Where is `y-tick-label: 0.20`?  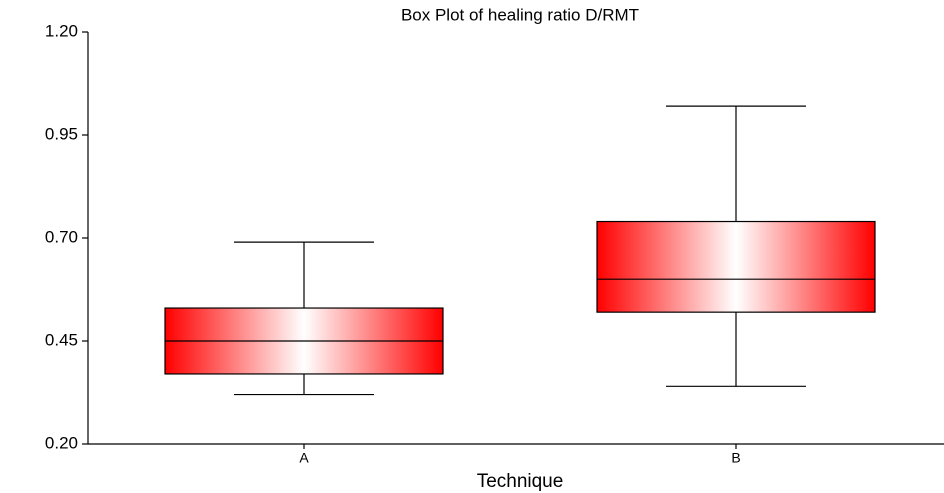 y-tick-label: 0.20 is located at coordinates (61, 442).